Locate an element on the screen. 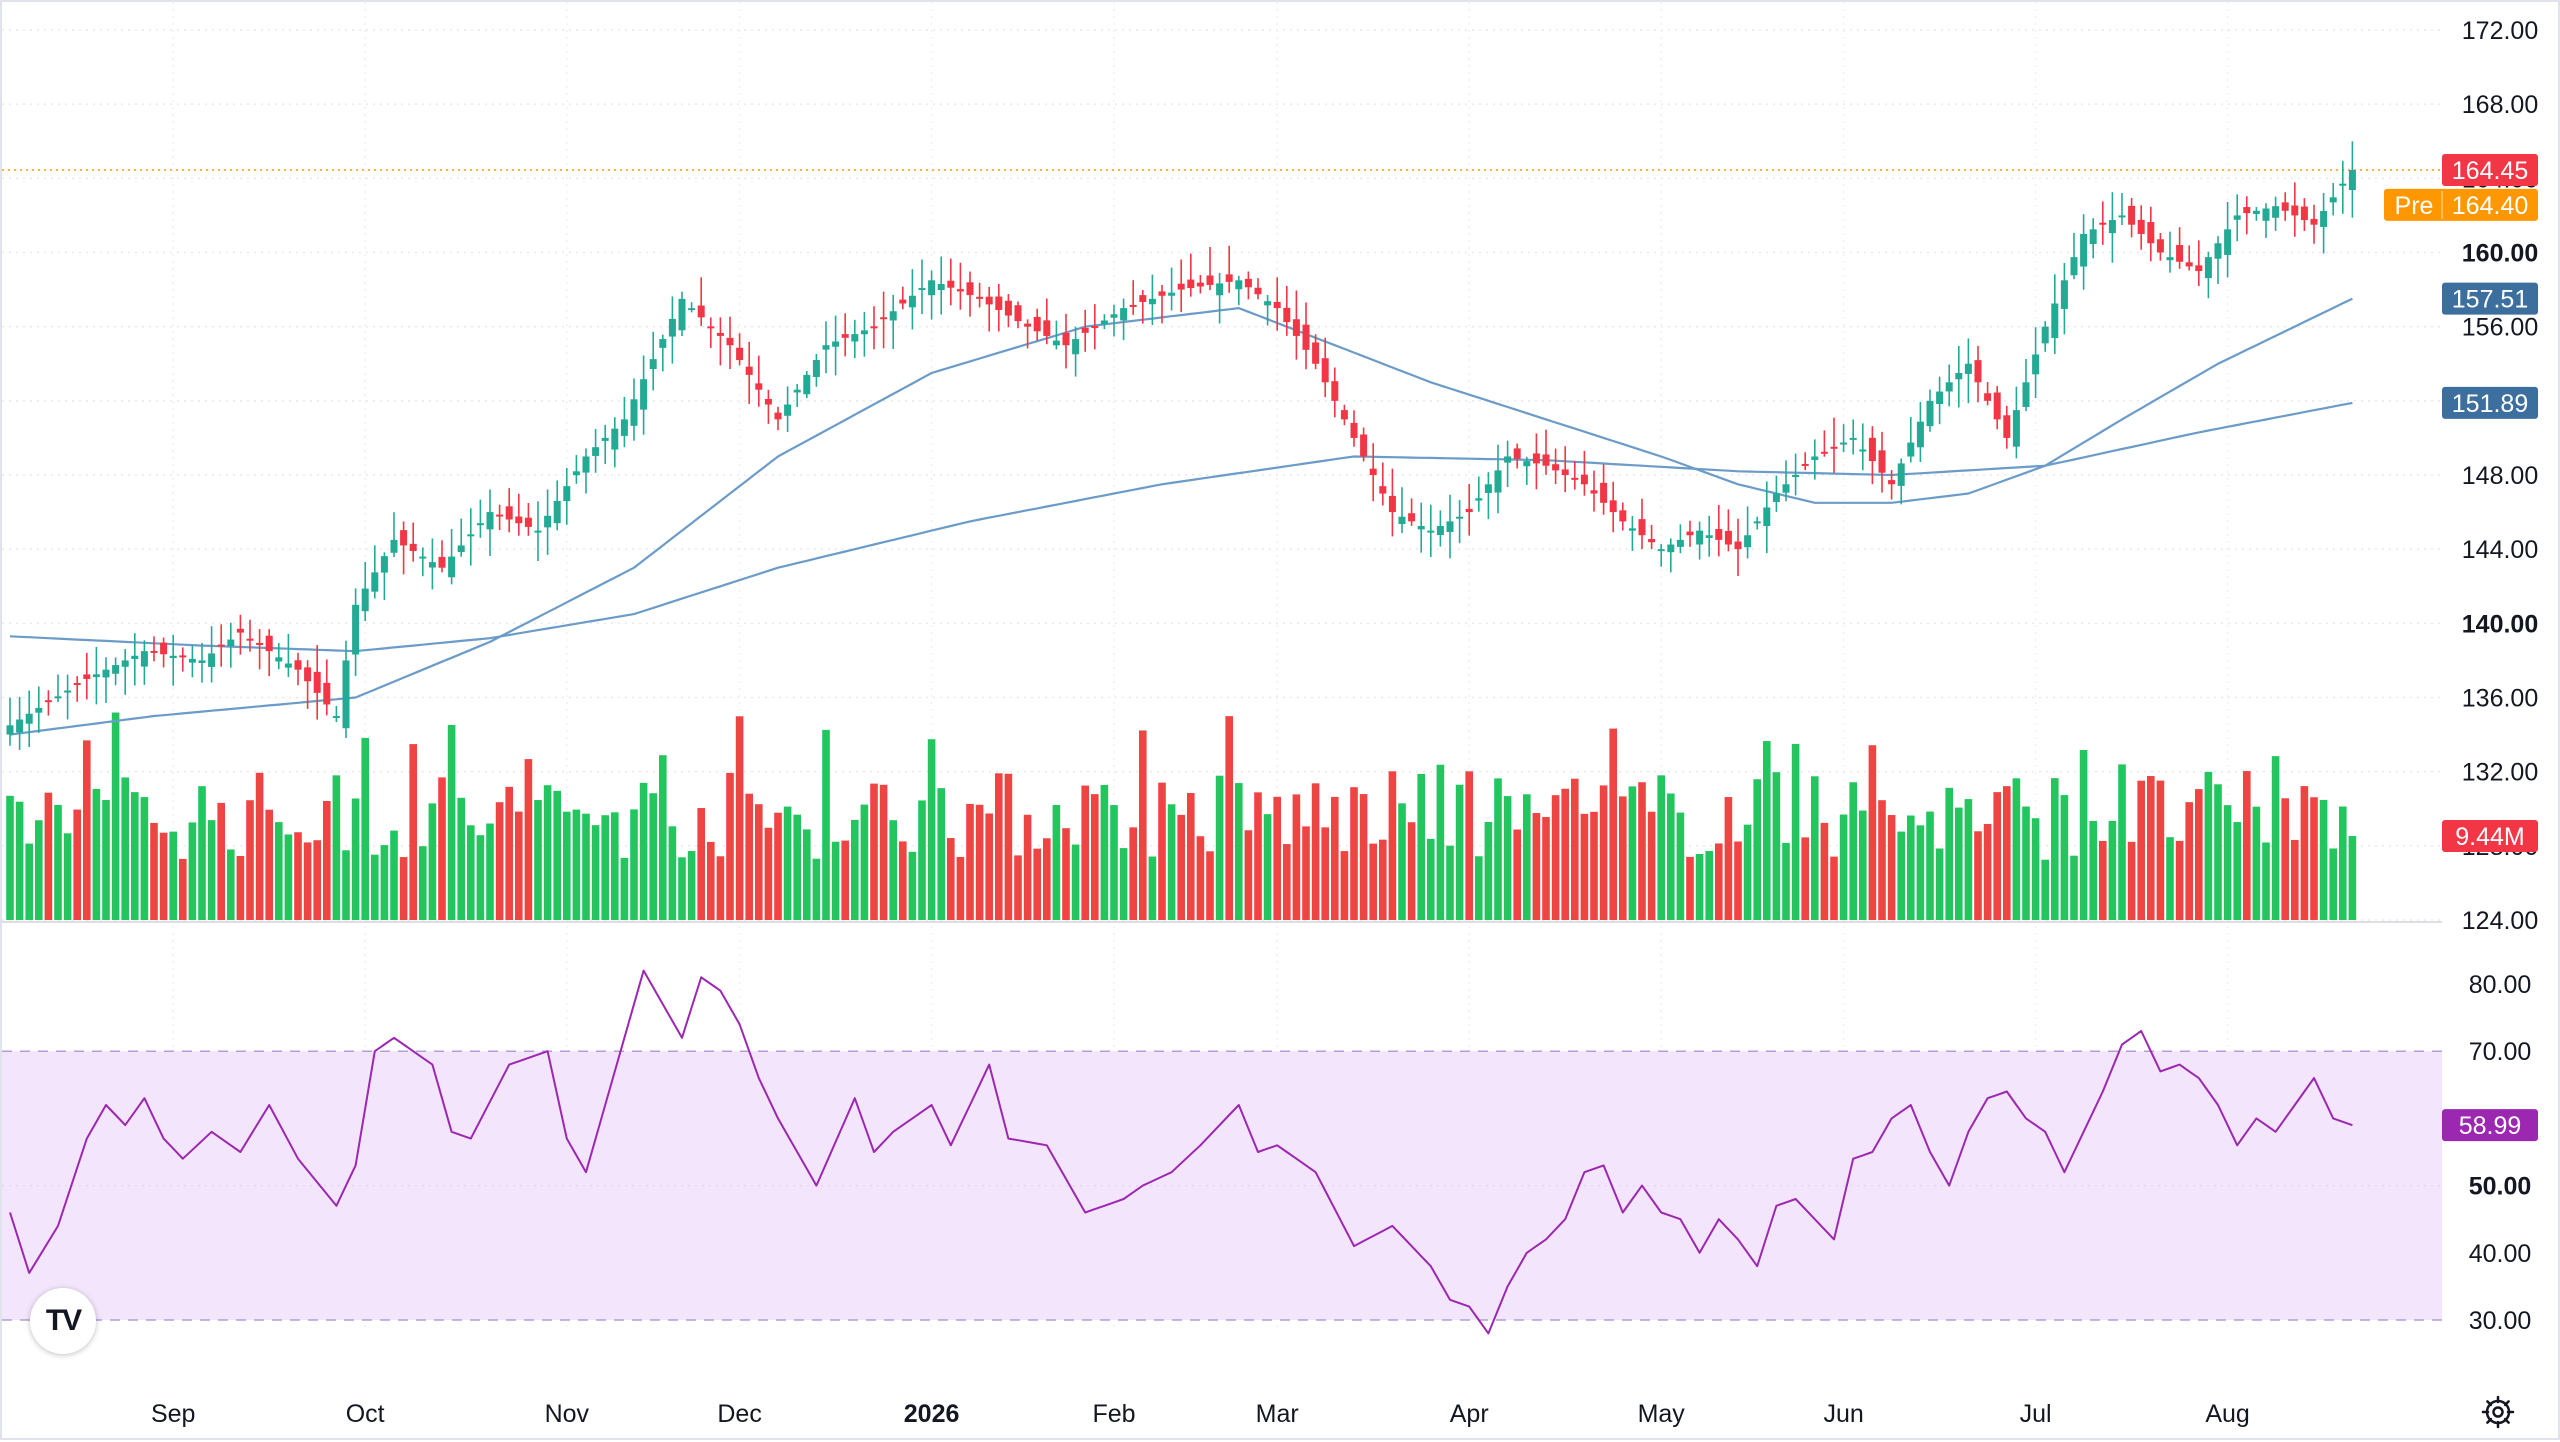 The height and width of the screenshot is (1442, 2560). ma-long-label: 151.89 is located at coordinates (2490, 404).